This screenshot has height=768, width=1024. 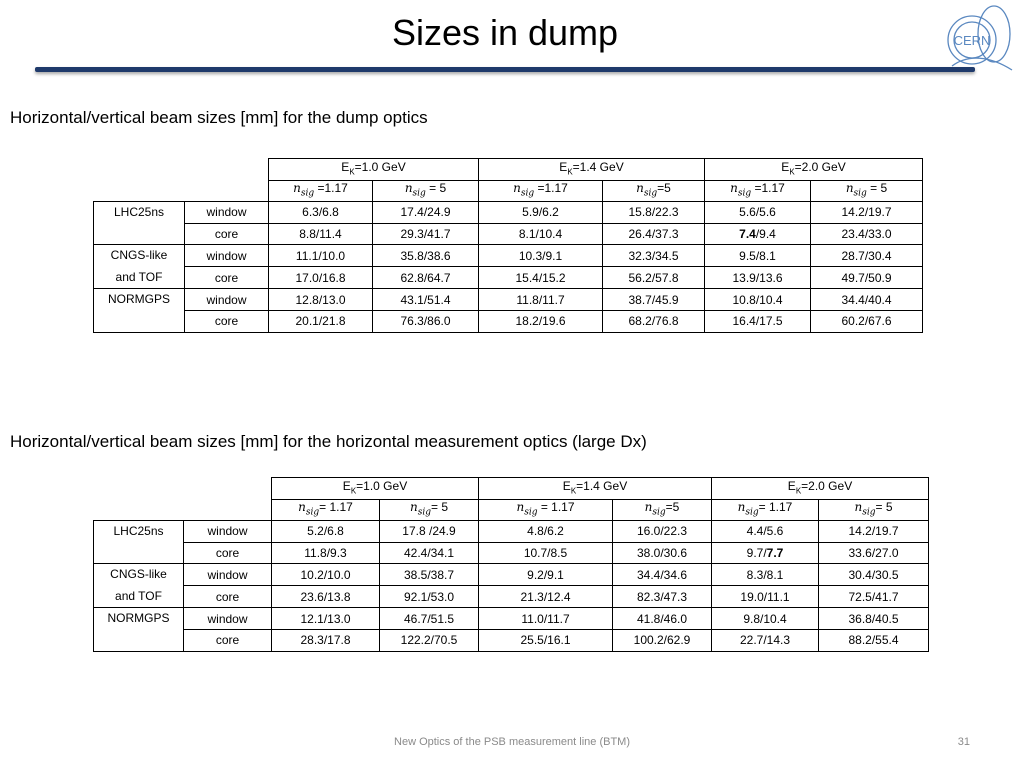 I want to click on nsig-header: nsig = 1.17, so click(x=545, y=510).